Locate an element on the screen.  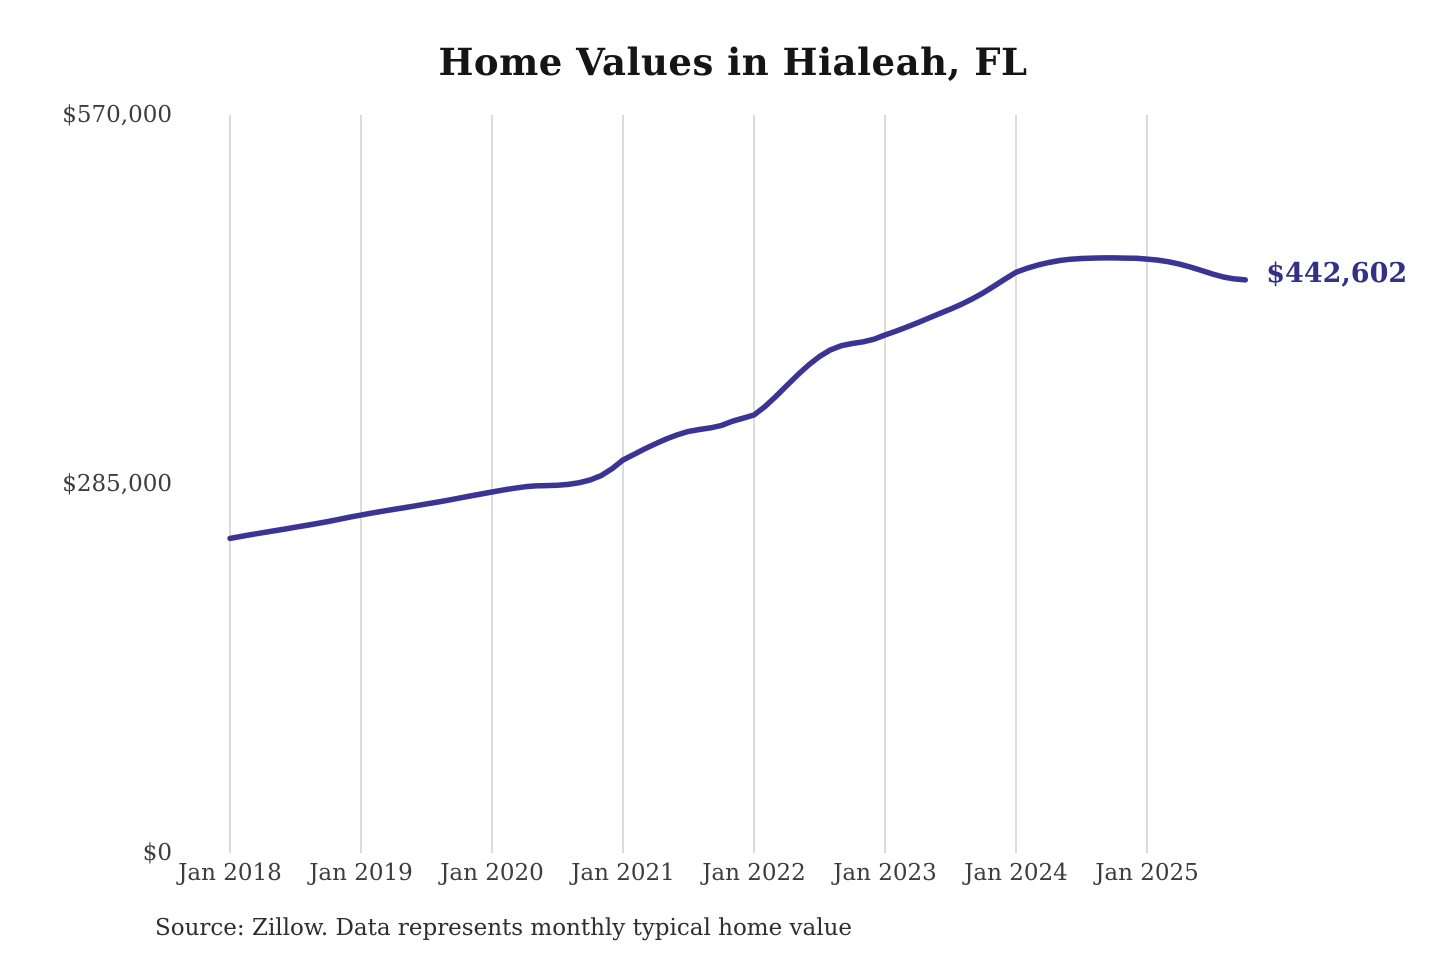
y-tick-label: $285,000 is located at coordinates (117, 484).